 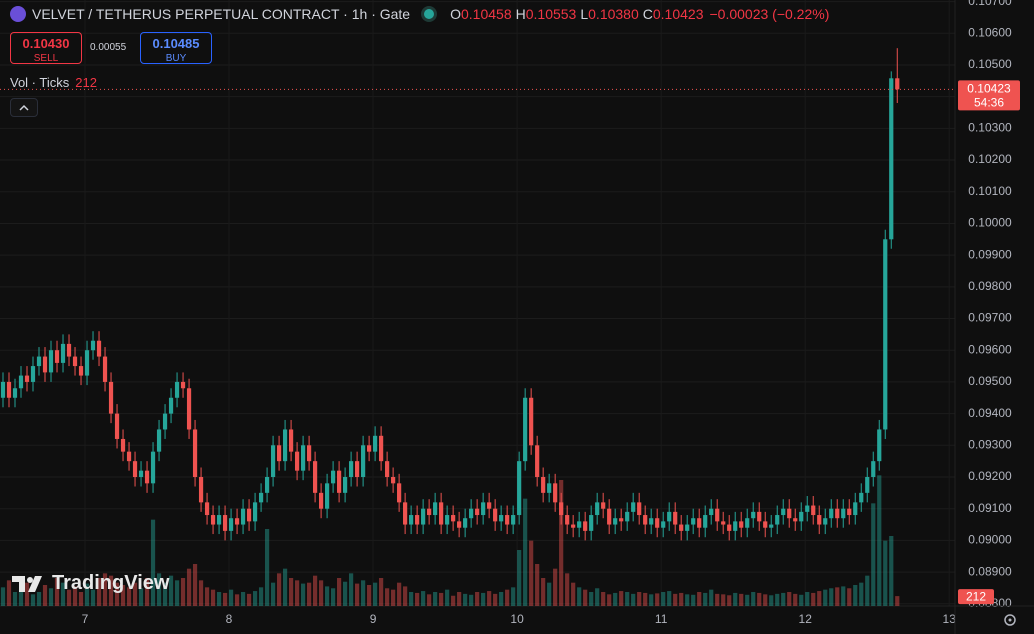 What do you see at coordinates (517, 619) in the screenshot?
I see `x-tick-label: 10` at bounding box center [517, 619].